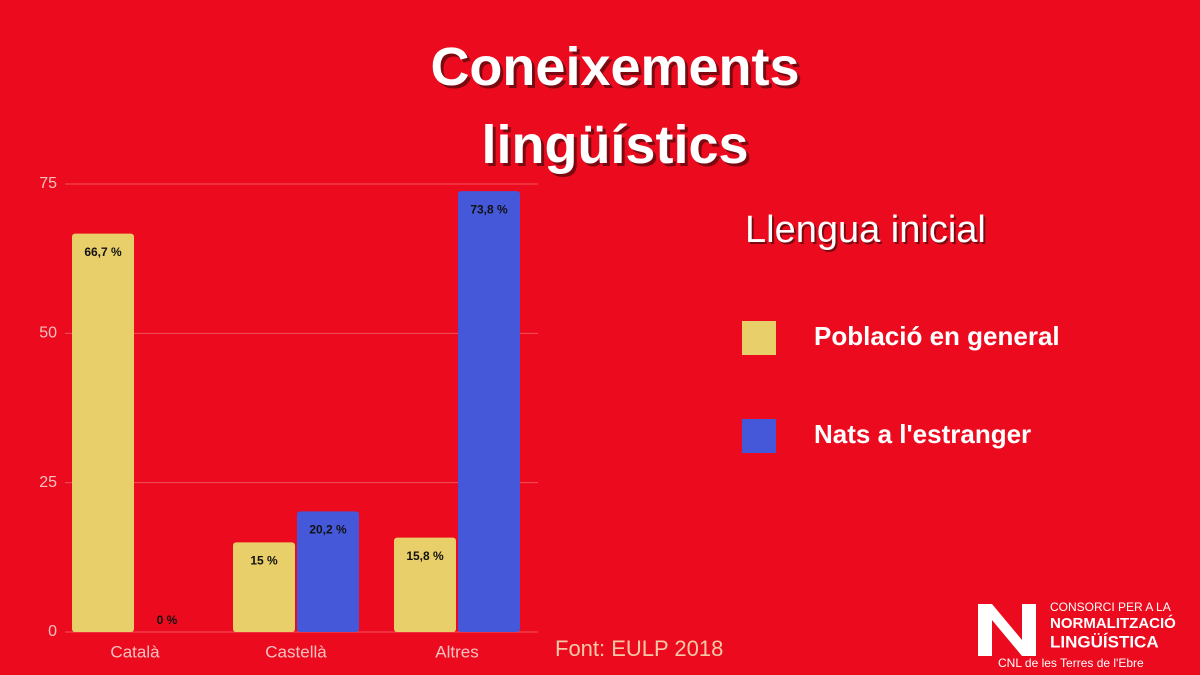  What do you see at coordinates (1104, 641) in the screenshot?
I see `logo-text: LINGÜÍSTICA` at bounding box center [1104, 641].